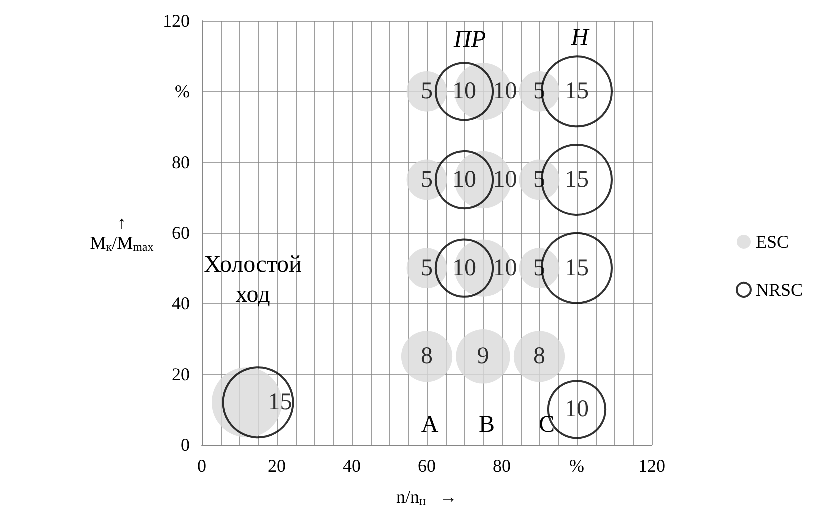  I want to click on y-tick-label: 20, so click(181, 374).